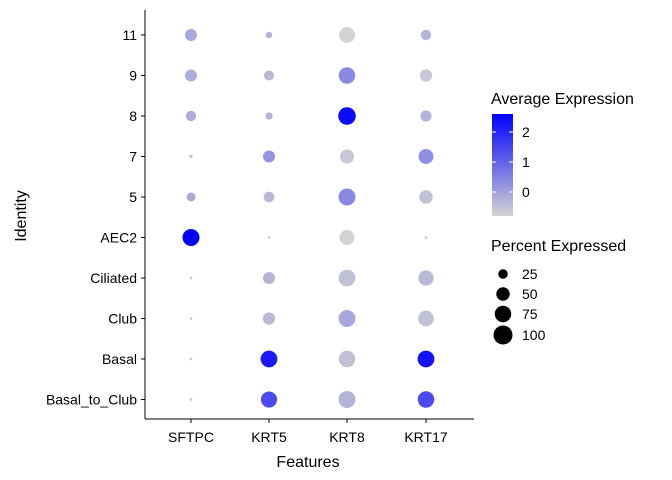  Describe the element at coordinates (191, 437) in the screenshot. I see `x-tick-label: SFTPC` at that location.